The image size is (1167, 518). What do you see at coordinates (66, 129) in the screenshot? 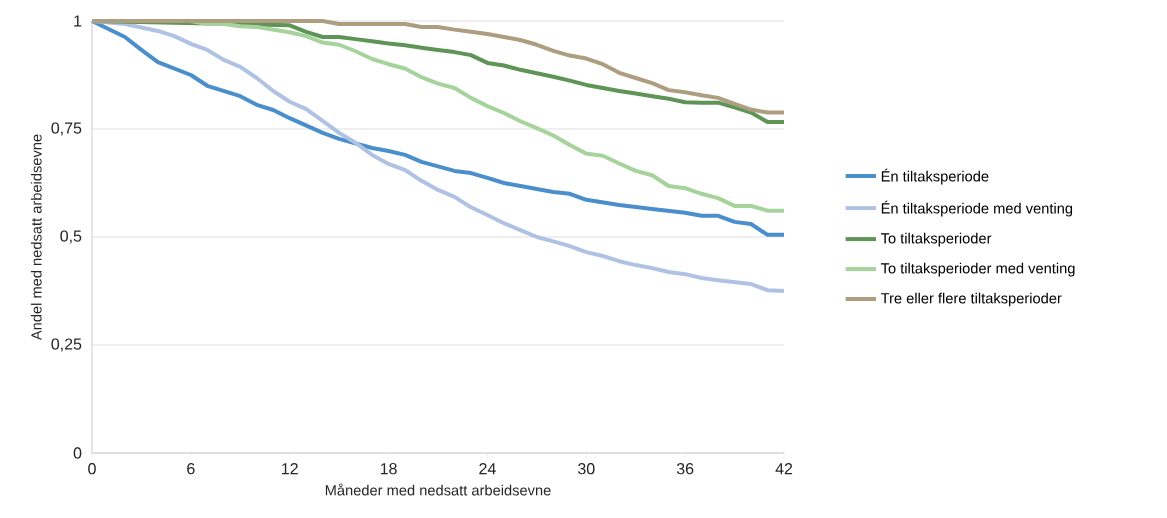
I see `y-tick-label: 0,75` at bounding box center [66, 129].